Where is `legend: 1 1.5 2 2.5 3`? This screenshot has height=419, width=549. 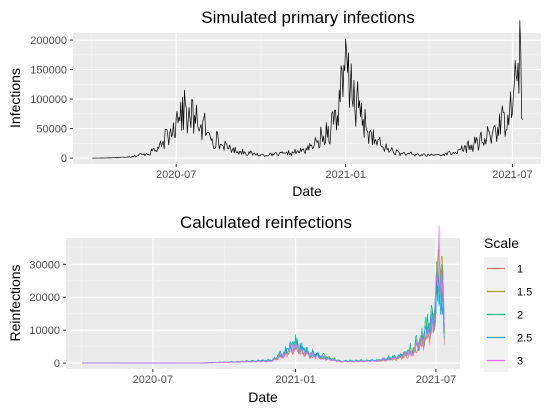 legend: 1 1.5 2 2.5 3 is located at coordinates (508, 314).